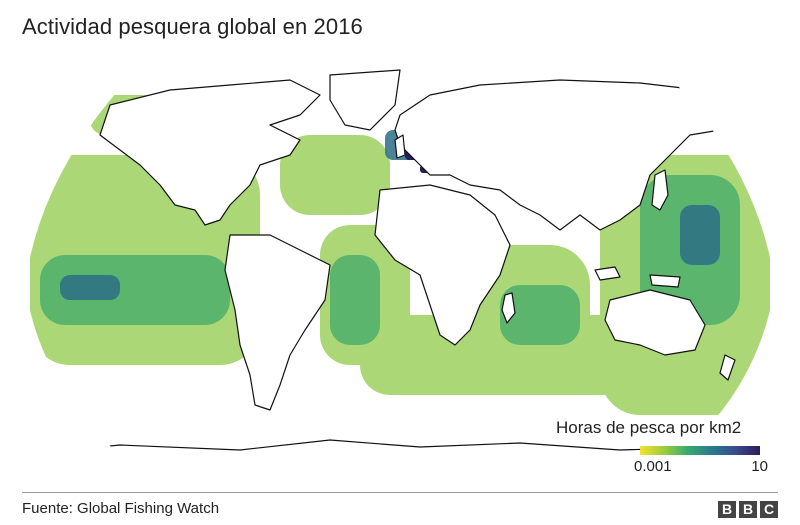 This screenshot has height=525, width=800. Describe the element at coordinates (400, 454) in the screenshot. I see `antarctica` at that location.